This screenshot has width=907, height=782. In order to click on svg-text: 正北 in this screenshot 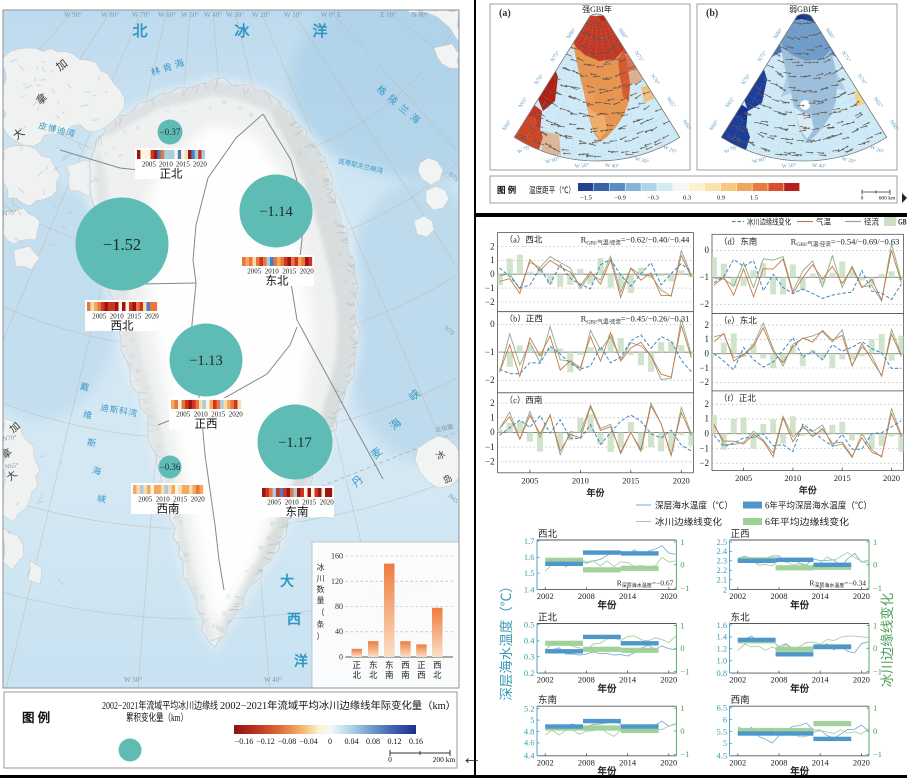, I will do `click(171, 174)`.